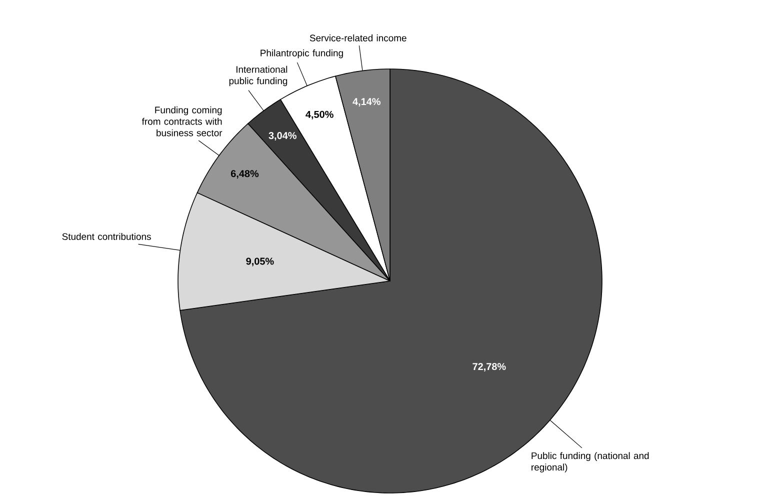  Describe the element at coordinates (366, 102) in the screenshot. I see `data-label: 4,14%` at that location.